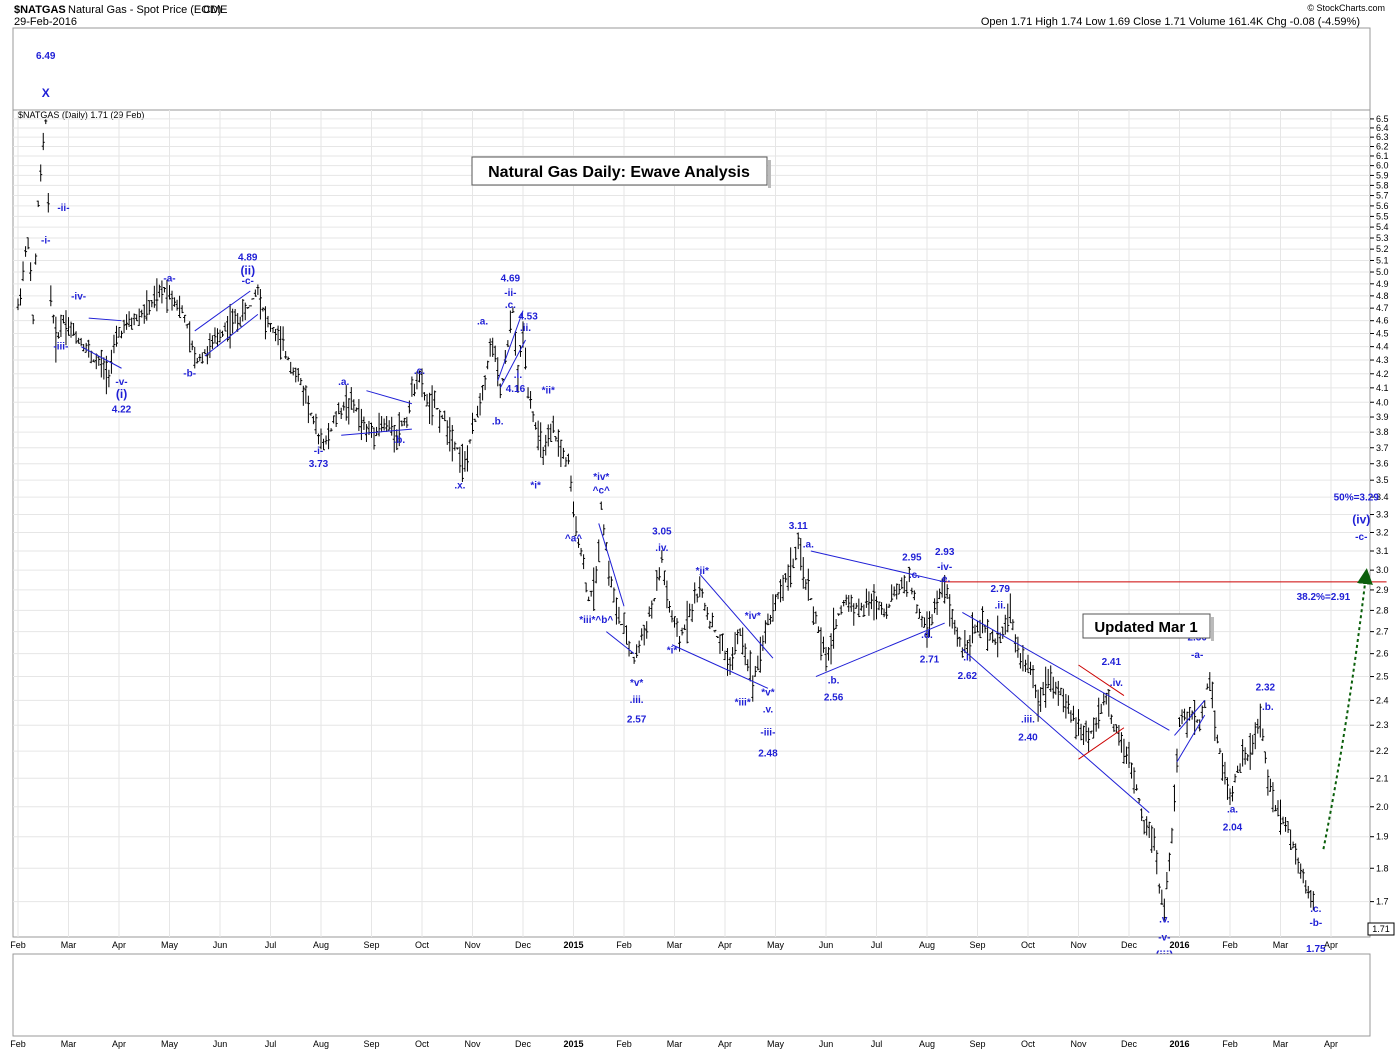 This screenshot has width=1400, height=1055. What do you see at coordinates (1382, 347) in the screenshot?
I see `y-tick-label: 4.4` at bounding box center [1382, 347].